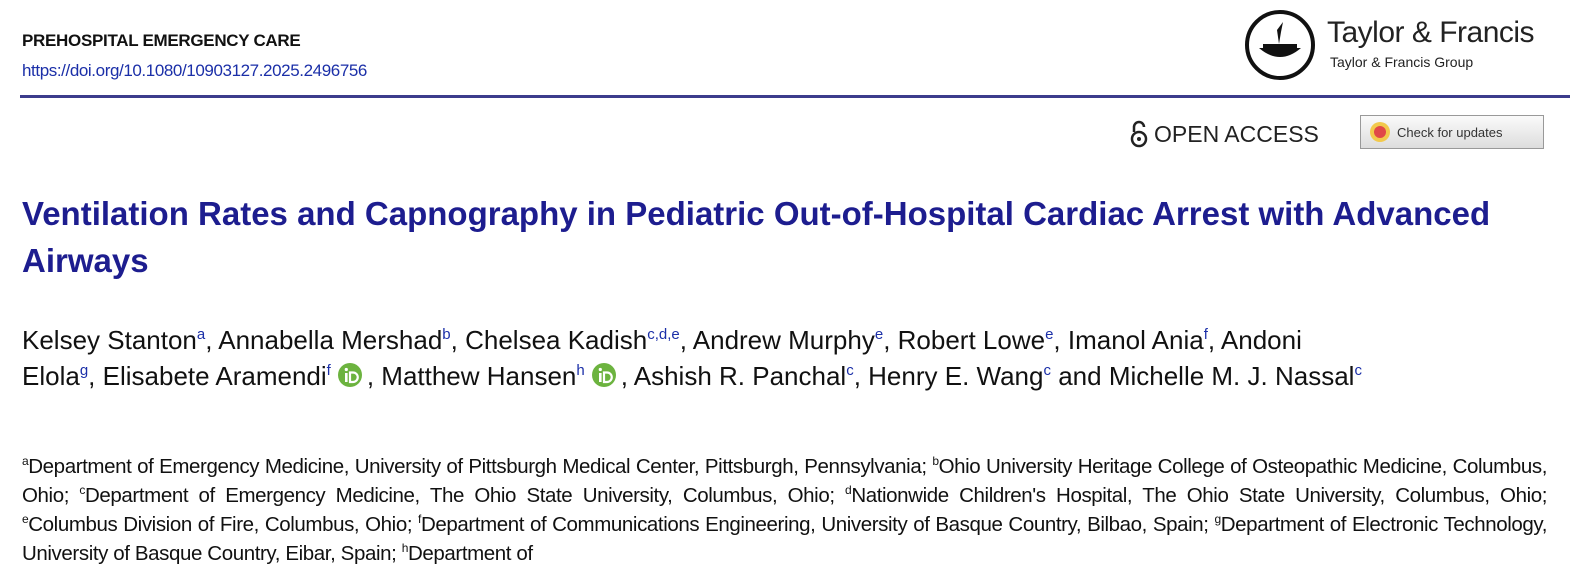 The image size is (1591, 579). I want to click on author-name: Chelsea Kadish, so click(556, 340).